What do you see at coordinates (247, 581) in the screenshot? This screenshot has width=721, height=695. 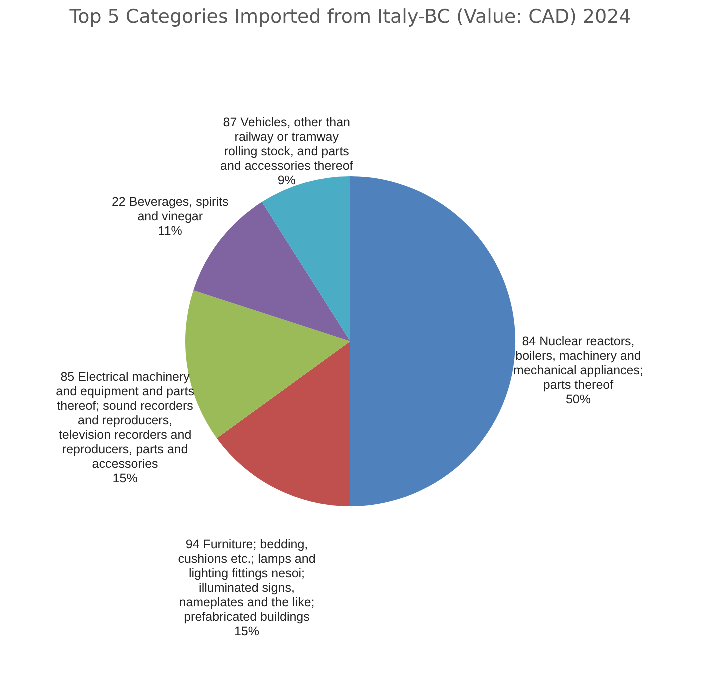 I see `slice-label: 94 Furniture; bedding, cushions etc.; lamps and lighting fittings nesoi; illuminated signs, nameplates and the like; prefabricated buildings` at bounding box center [247, 581].